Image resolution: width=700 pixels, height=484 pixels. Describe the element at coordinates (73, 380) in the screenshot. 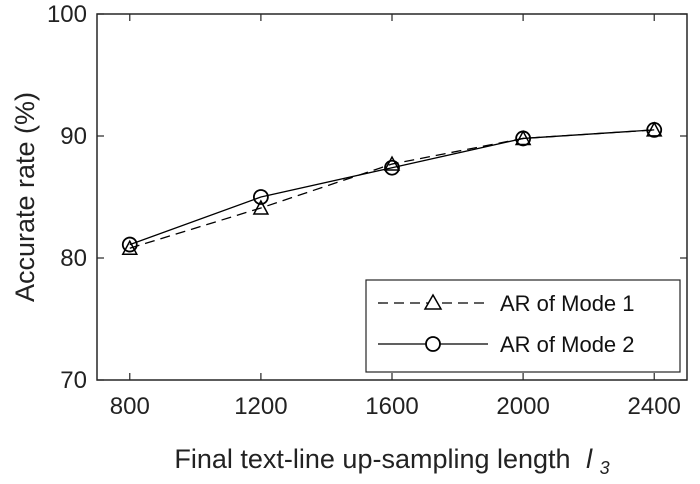

I see `y-tick-label: 70` at that location.